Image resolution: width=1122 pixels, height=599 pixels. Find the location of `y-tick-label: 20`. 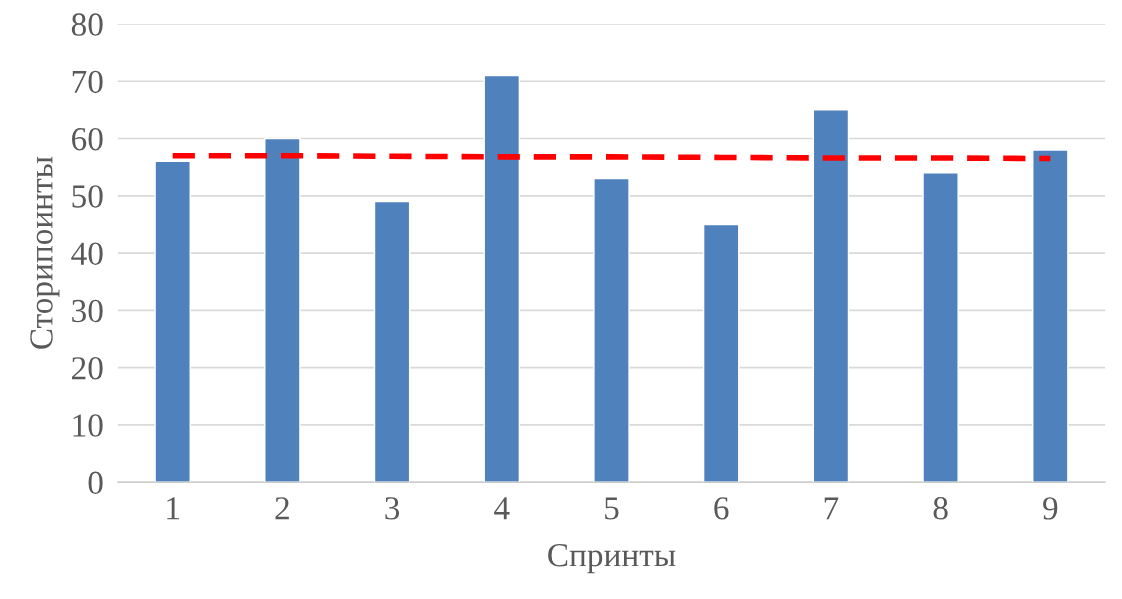

y-tick-label: 20 is located at coordinates (87, 368).